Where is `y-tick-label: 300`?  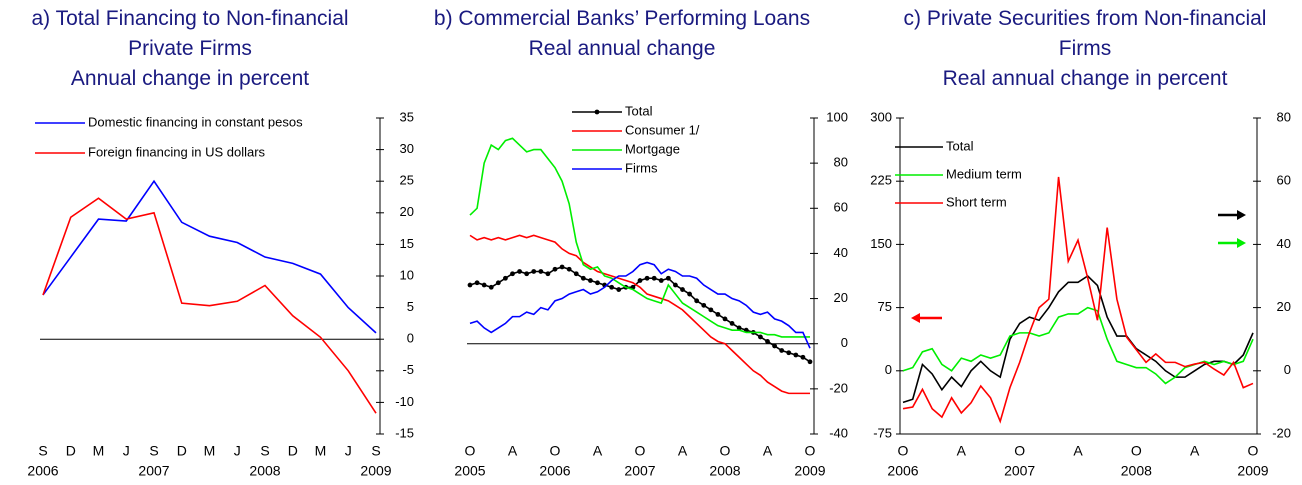 y-tick-label: 300 is located at coordinates (881, 116).